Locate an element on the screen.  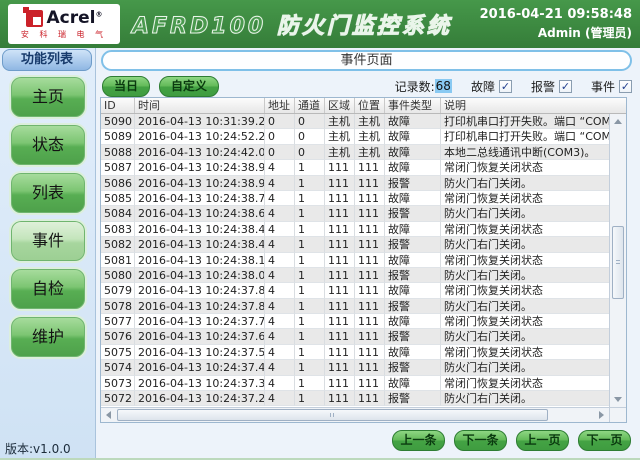
table-cell: 5085 is located at coordinates (118, 198).